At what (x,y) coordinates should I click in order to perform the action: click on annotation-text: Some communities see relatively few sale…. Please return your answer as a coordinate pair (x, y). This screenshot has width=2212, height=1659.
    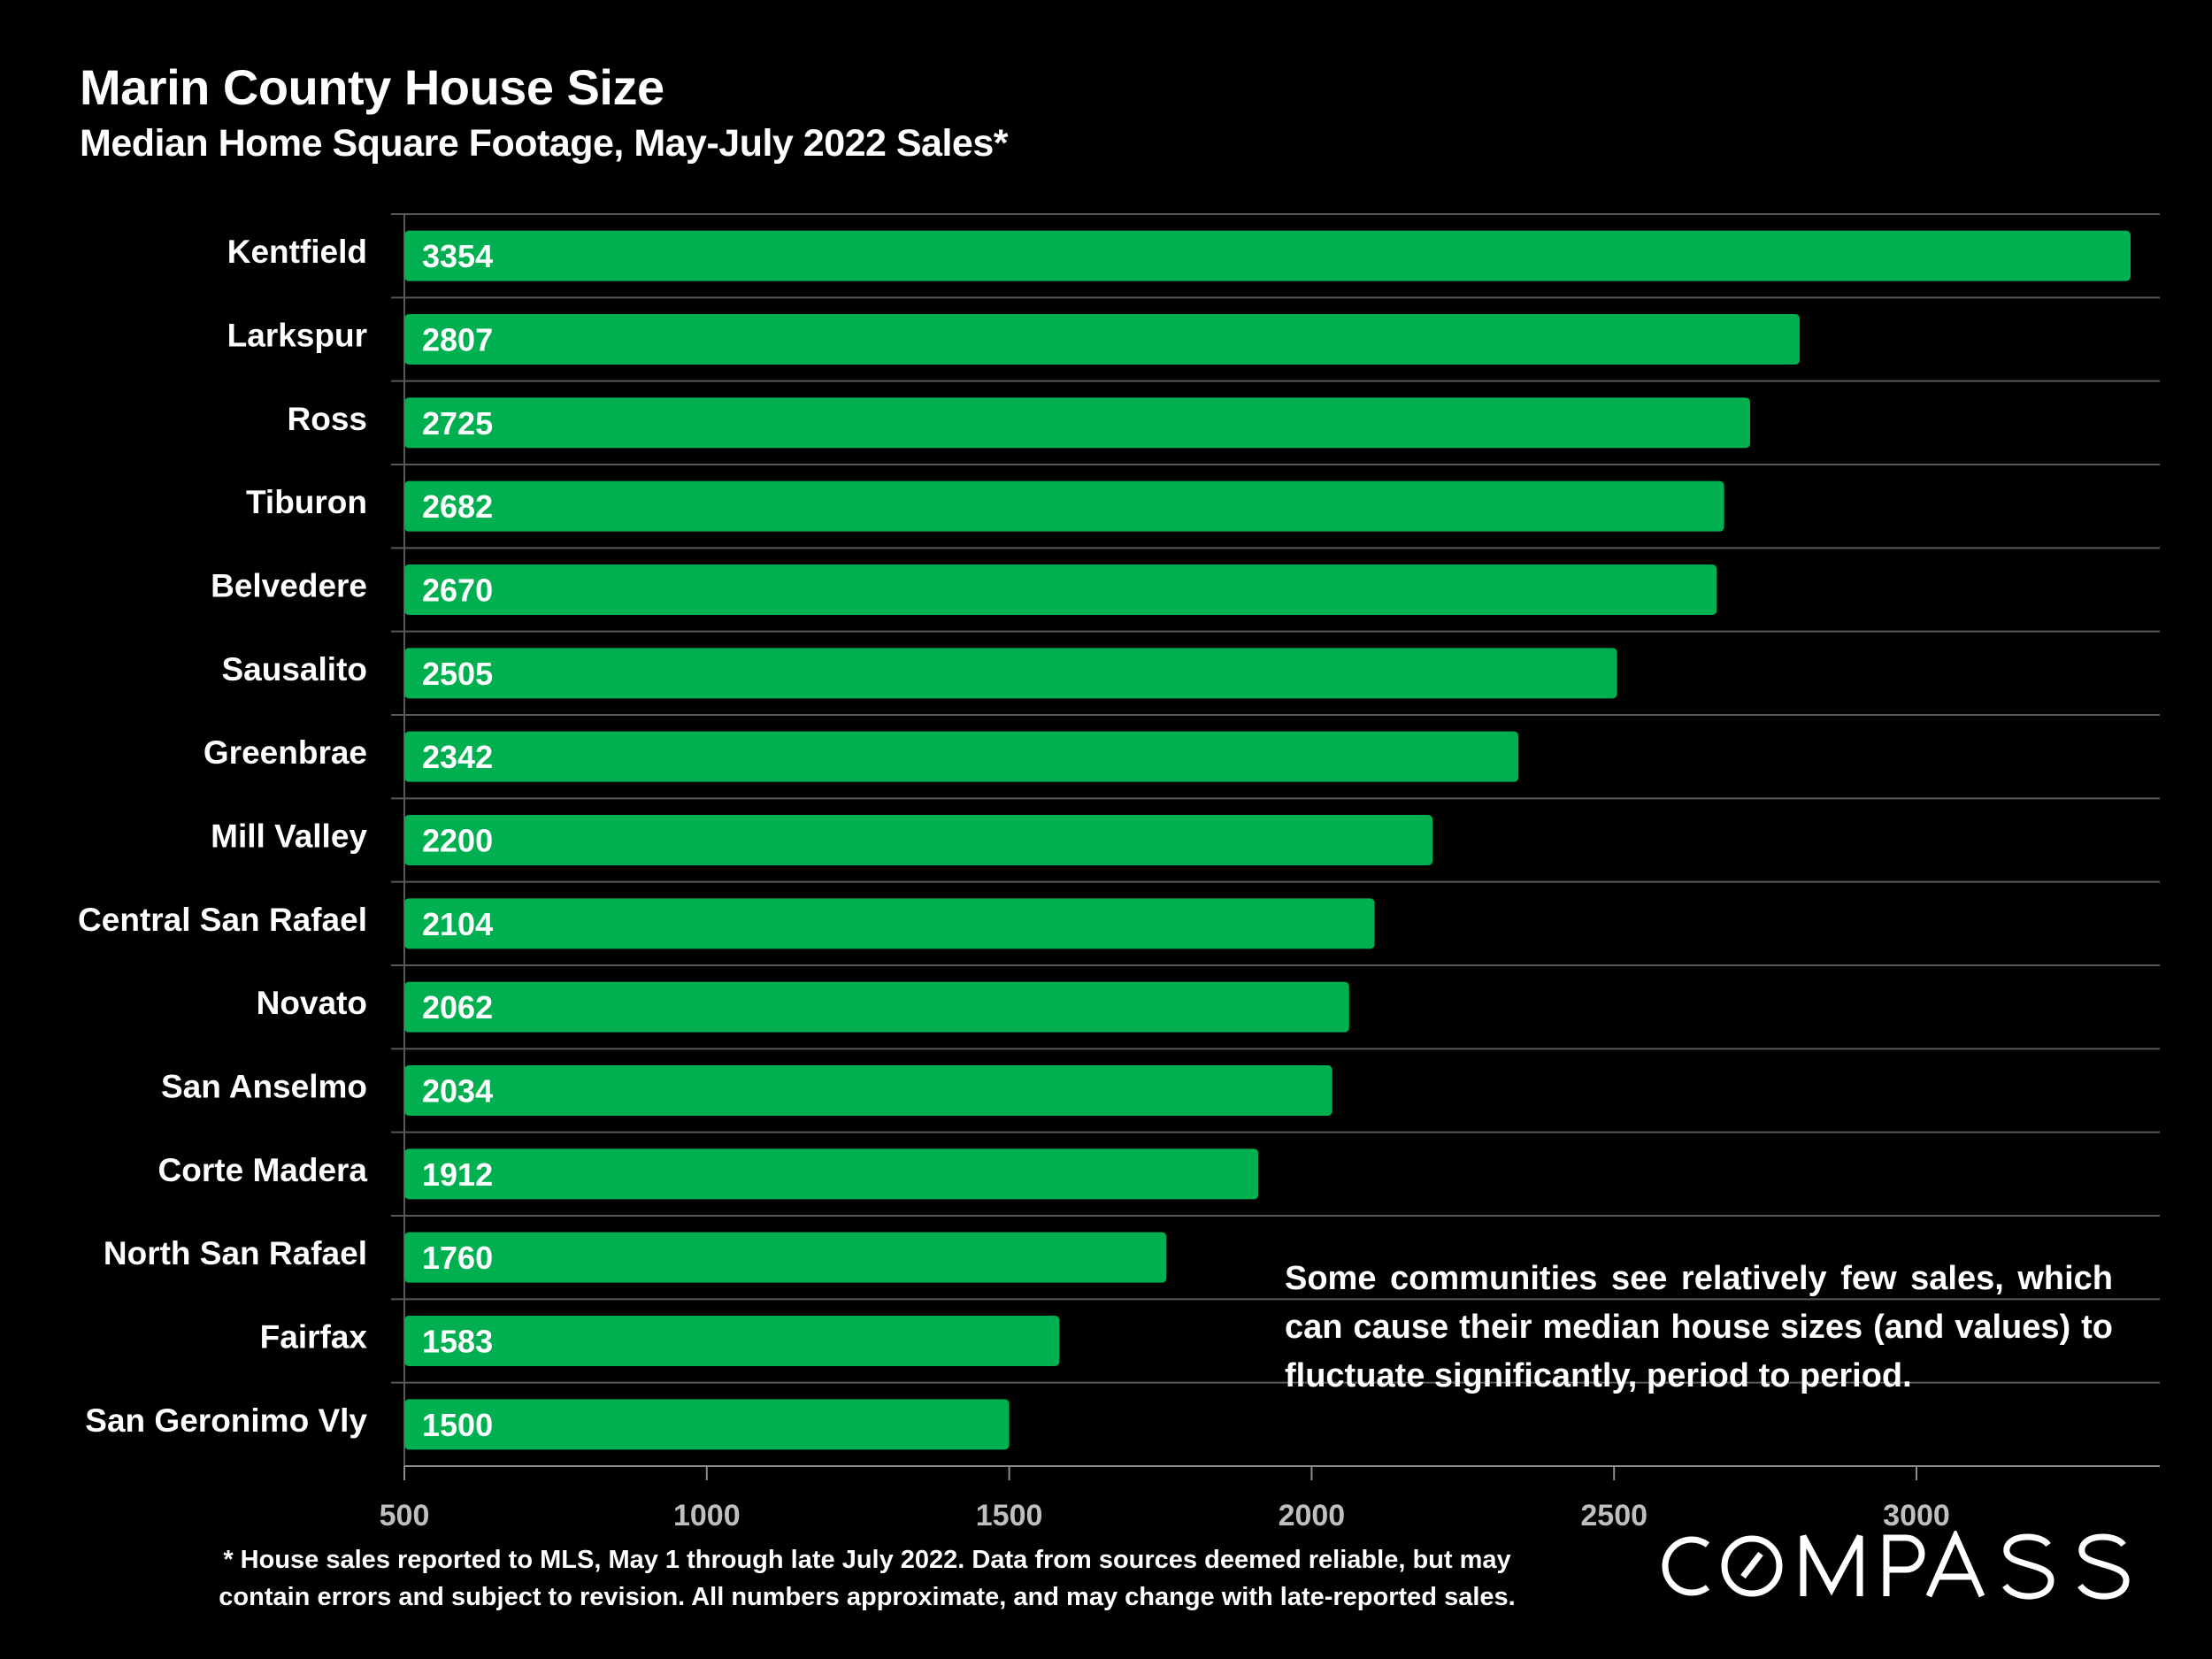
    Looking at the image, I should click on (1699, 1327).